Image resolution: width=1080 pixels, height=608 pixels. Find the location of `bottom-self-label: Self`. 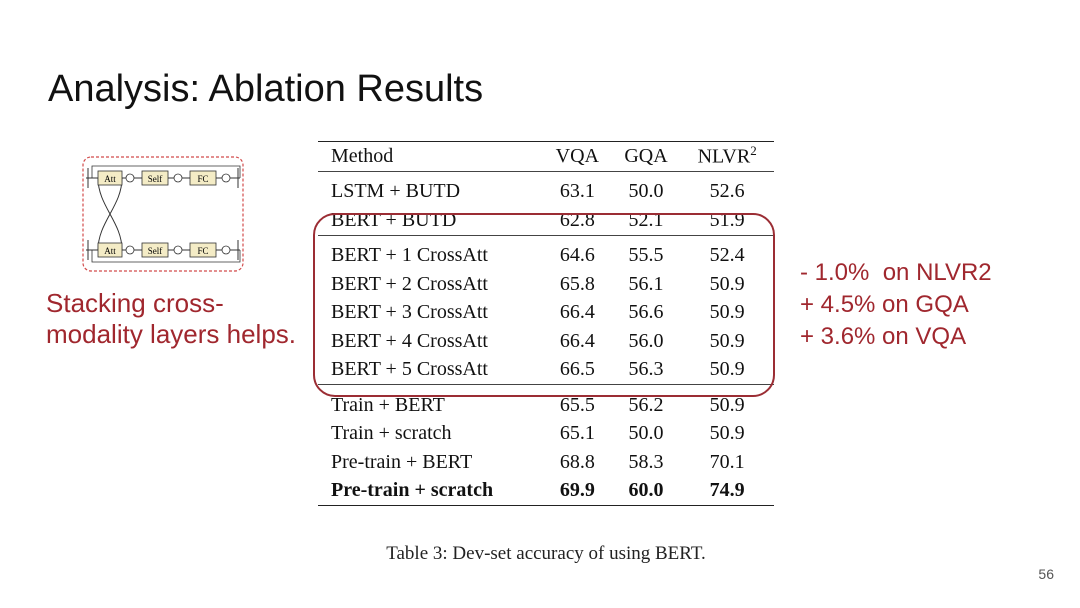

bottom-self-label: Self is located at coordinates (155, 251).